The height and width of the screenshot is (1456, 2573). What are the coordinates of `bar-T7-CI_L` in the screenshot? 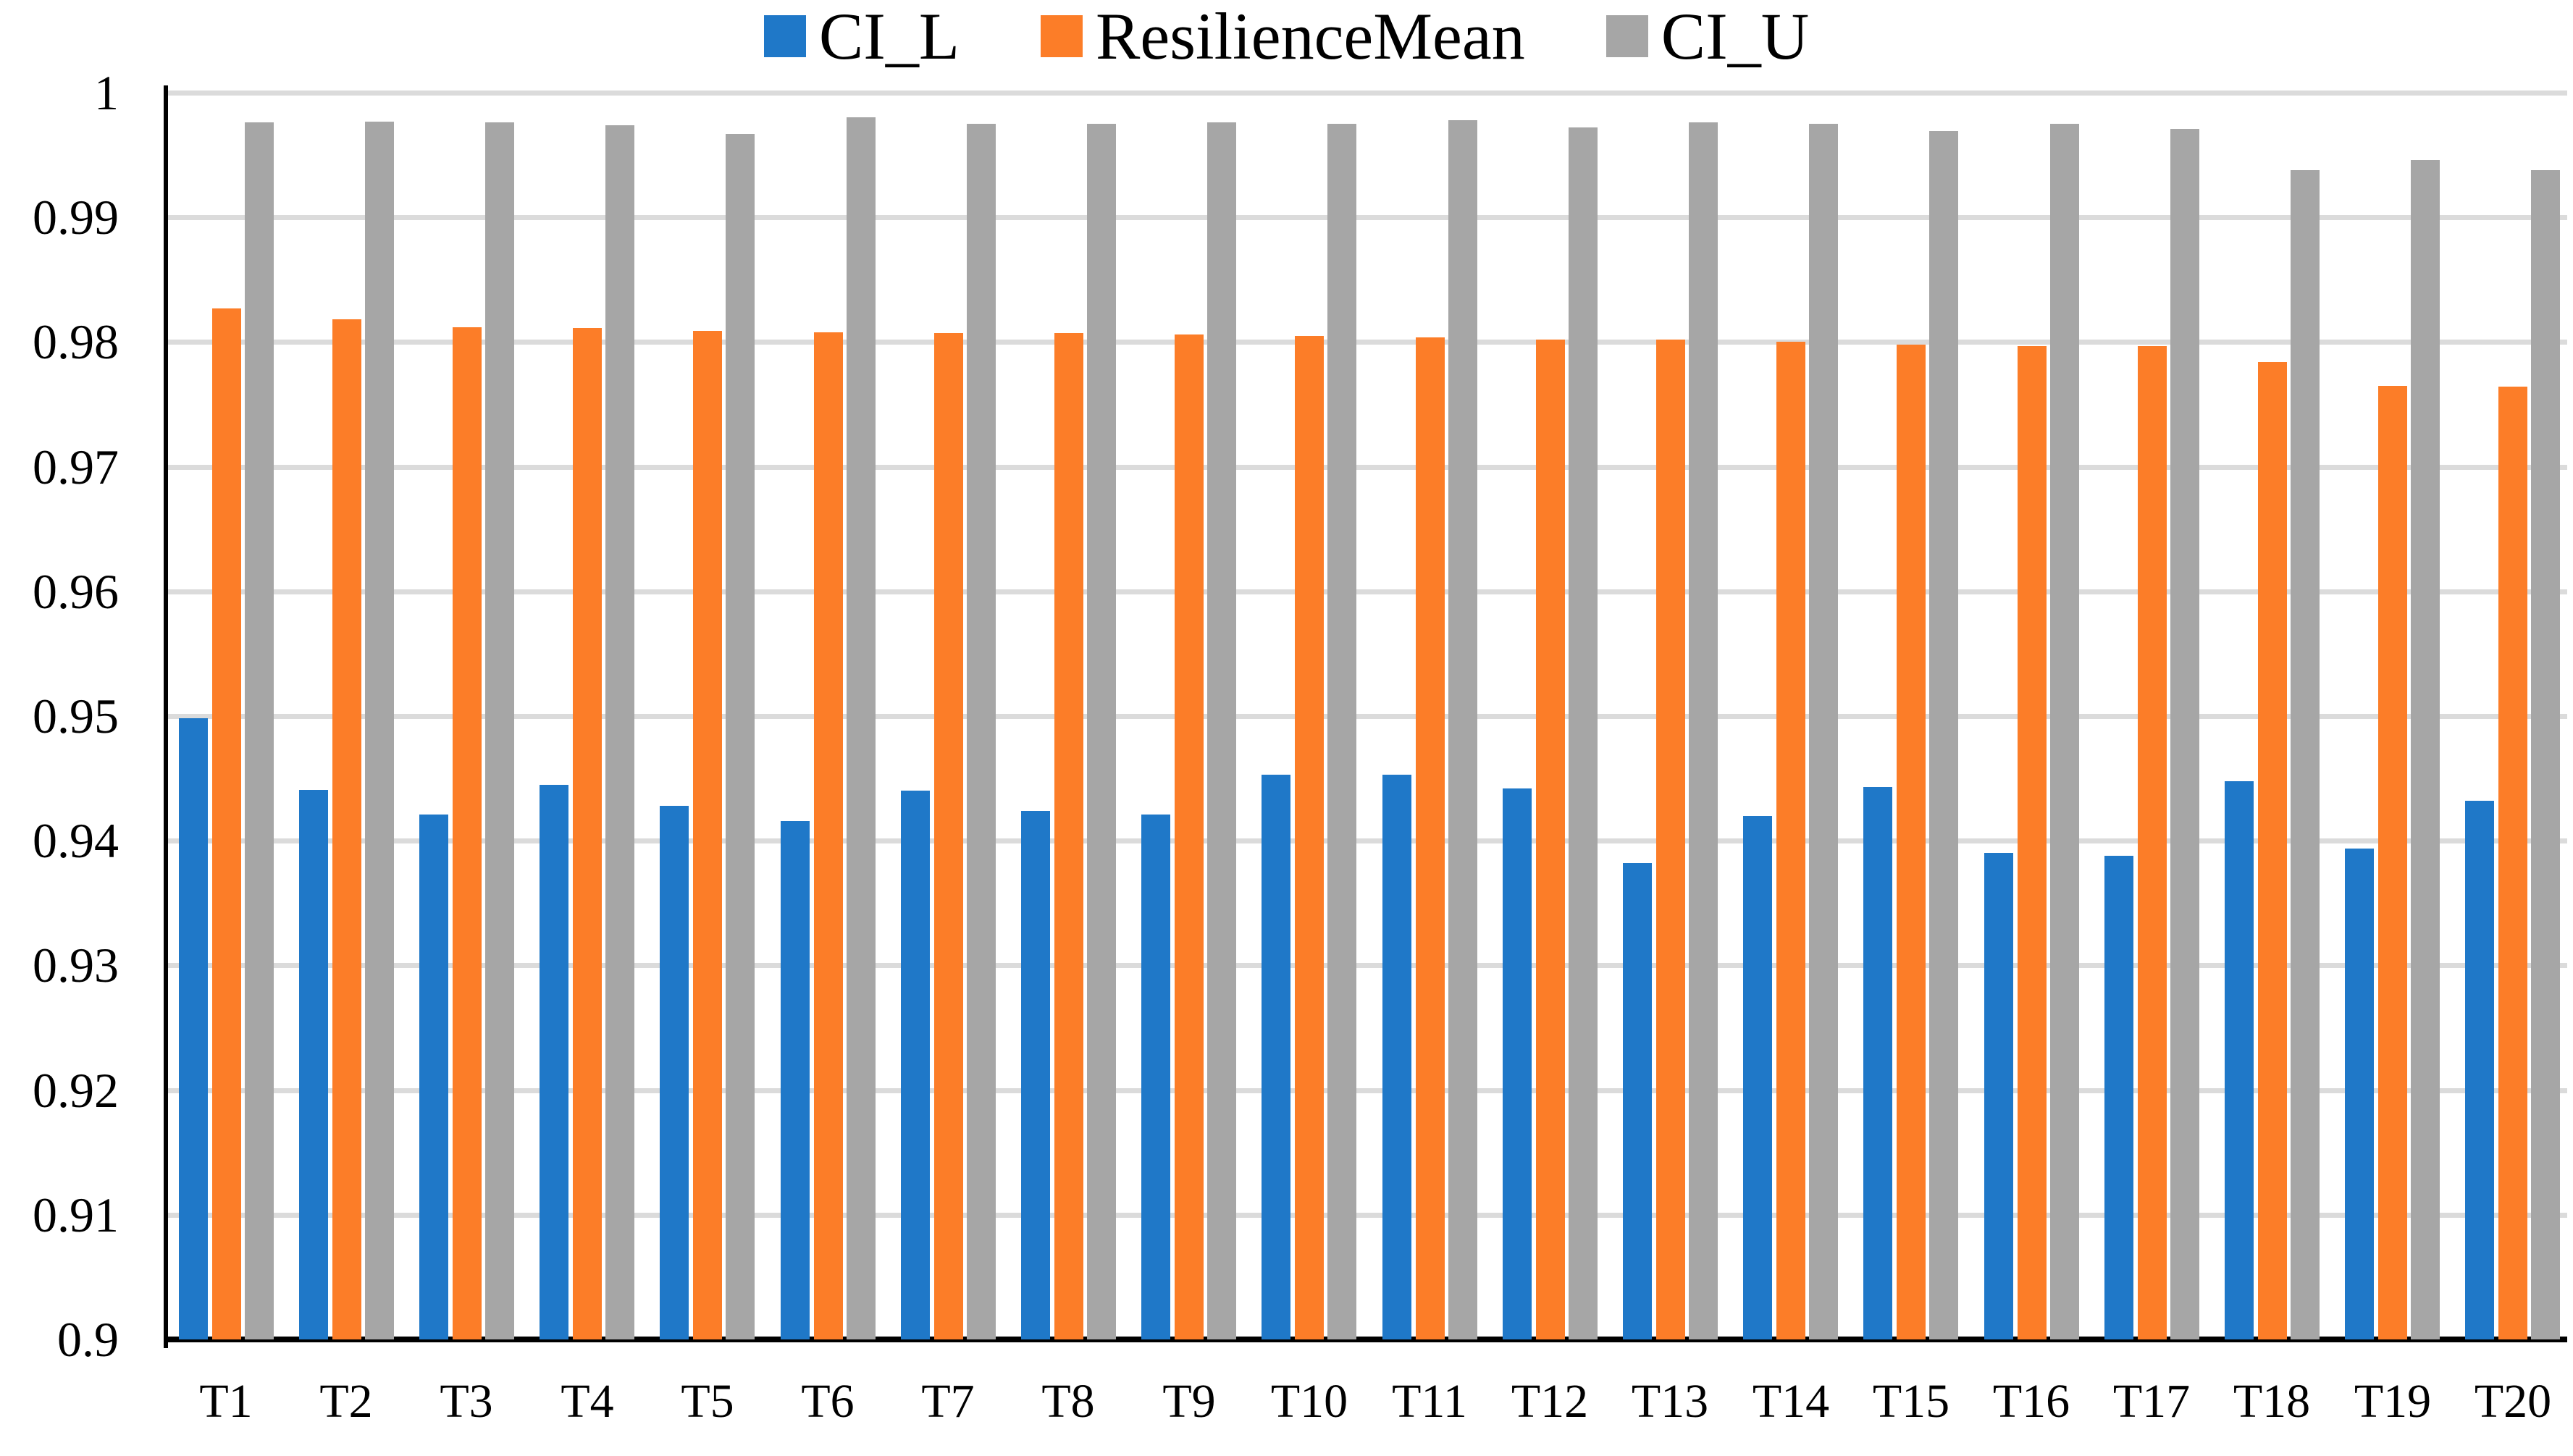 It's located at (915, 1065).